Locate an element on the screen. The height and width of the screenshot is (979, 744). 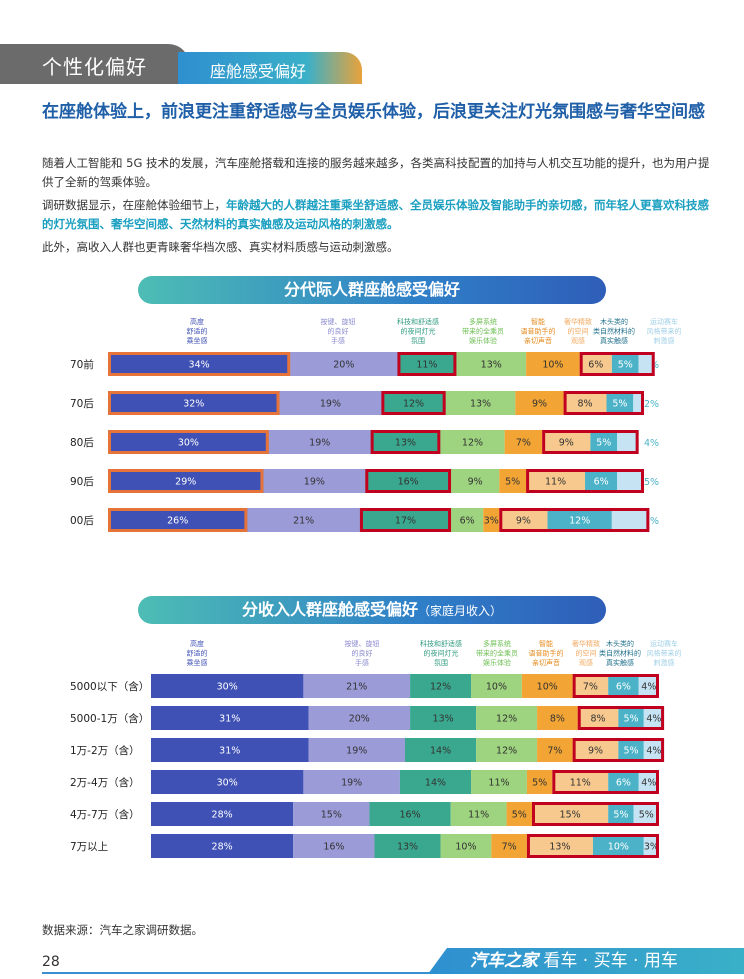
bar-row: 7万以上 28% 16% 13% 10% 7% 13% 10% 3% is located at coordinates (364, 846).